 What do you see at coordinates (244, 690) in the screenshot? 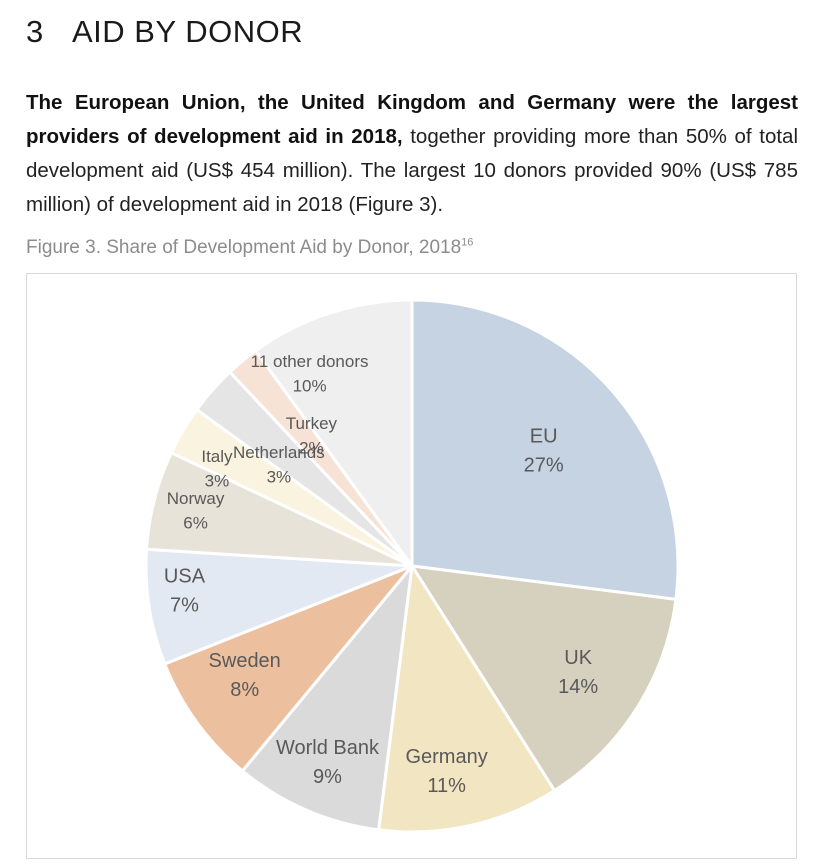
I see `slice-value-sweden: 8%` at bounding box center [244, 690].